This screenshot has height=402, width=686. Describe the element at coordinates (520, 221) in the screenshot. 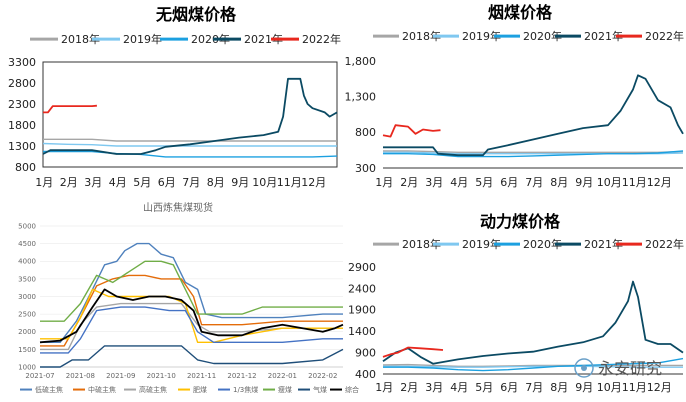

I see `chart-title: 动力煤价格` at that location.